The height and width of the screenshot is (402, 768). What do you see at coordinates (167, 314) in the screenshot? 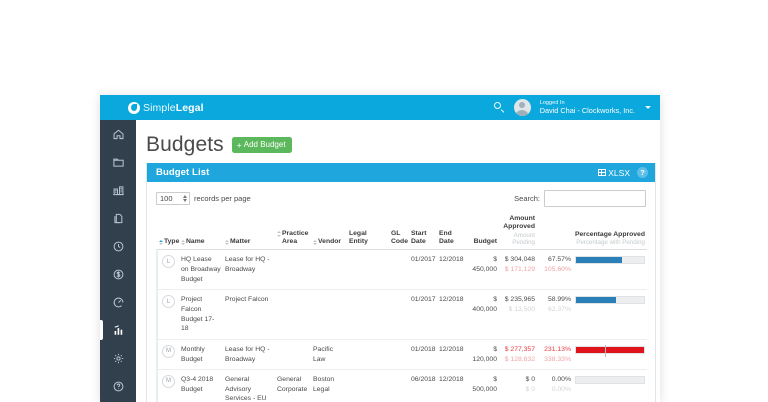
I see `cell-type: L` at bounding box center [167, 314].